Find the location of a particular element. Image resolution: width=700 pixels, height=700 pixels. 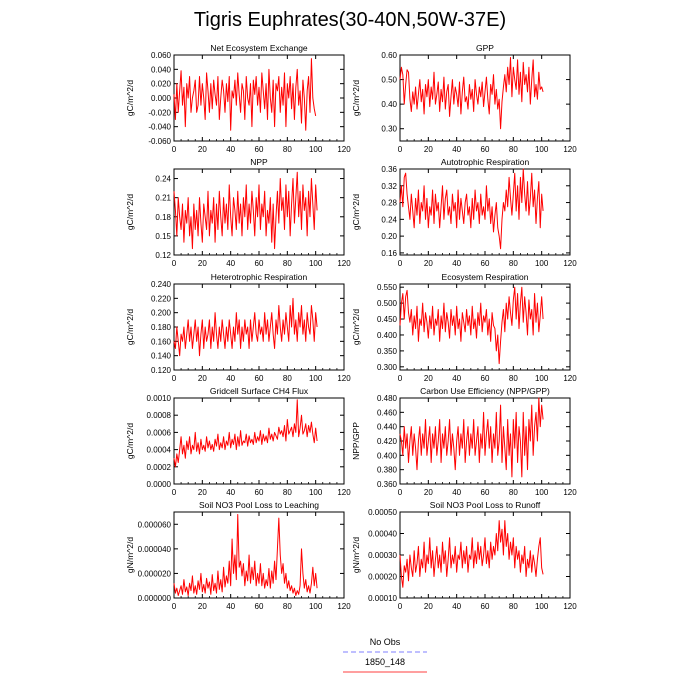

y-tick-label: 0.0010 is located at coordinates (159, 398).